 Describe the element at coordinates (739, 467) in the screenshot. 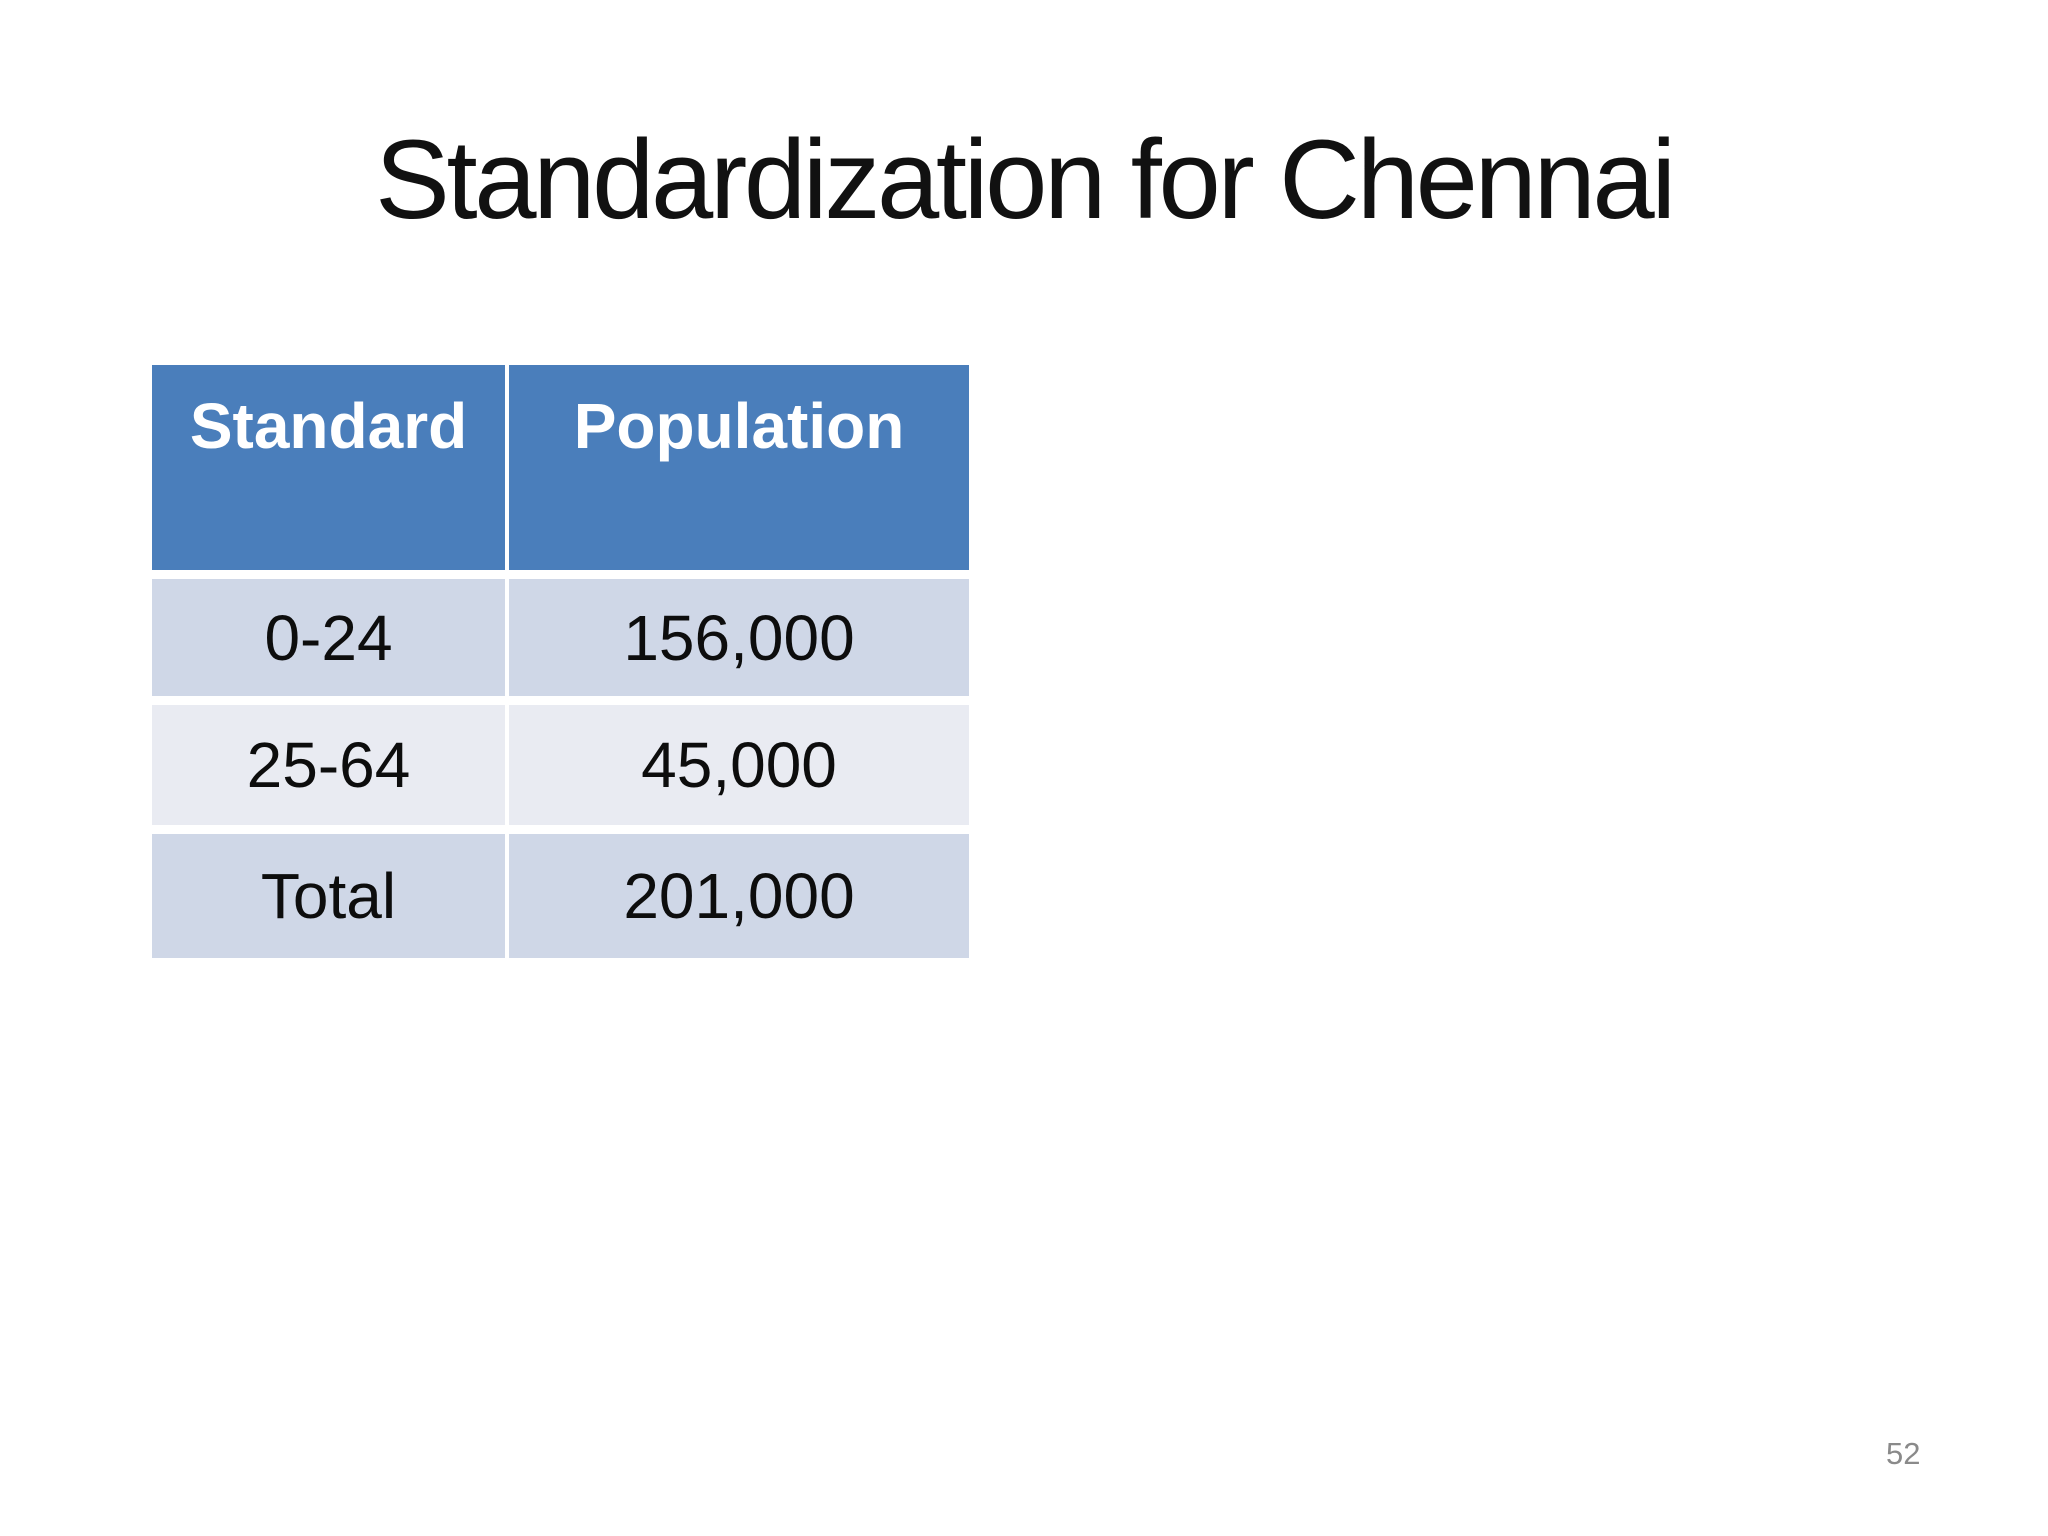

I see `table-header-population: Population` at that location.